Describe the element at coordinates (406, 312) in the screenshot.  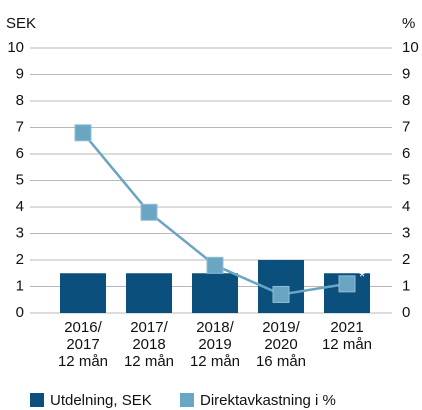
I see `y2-tick-label: 0` at that location.